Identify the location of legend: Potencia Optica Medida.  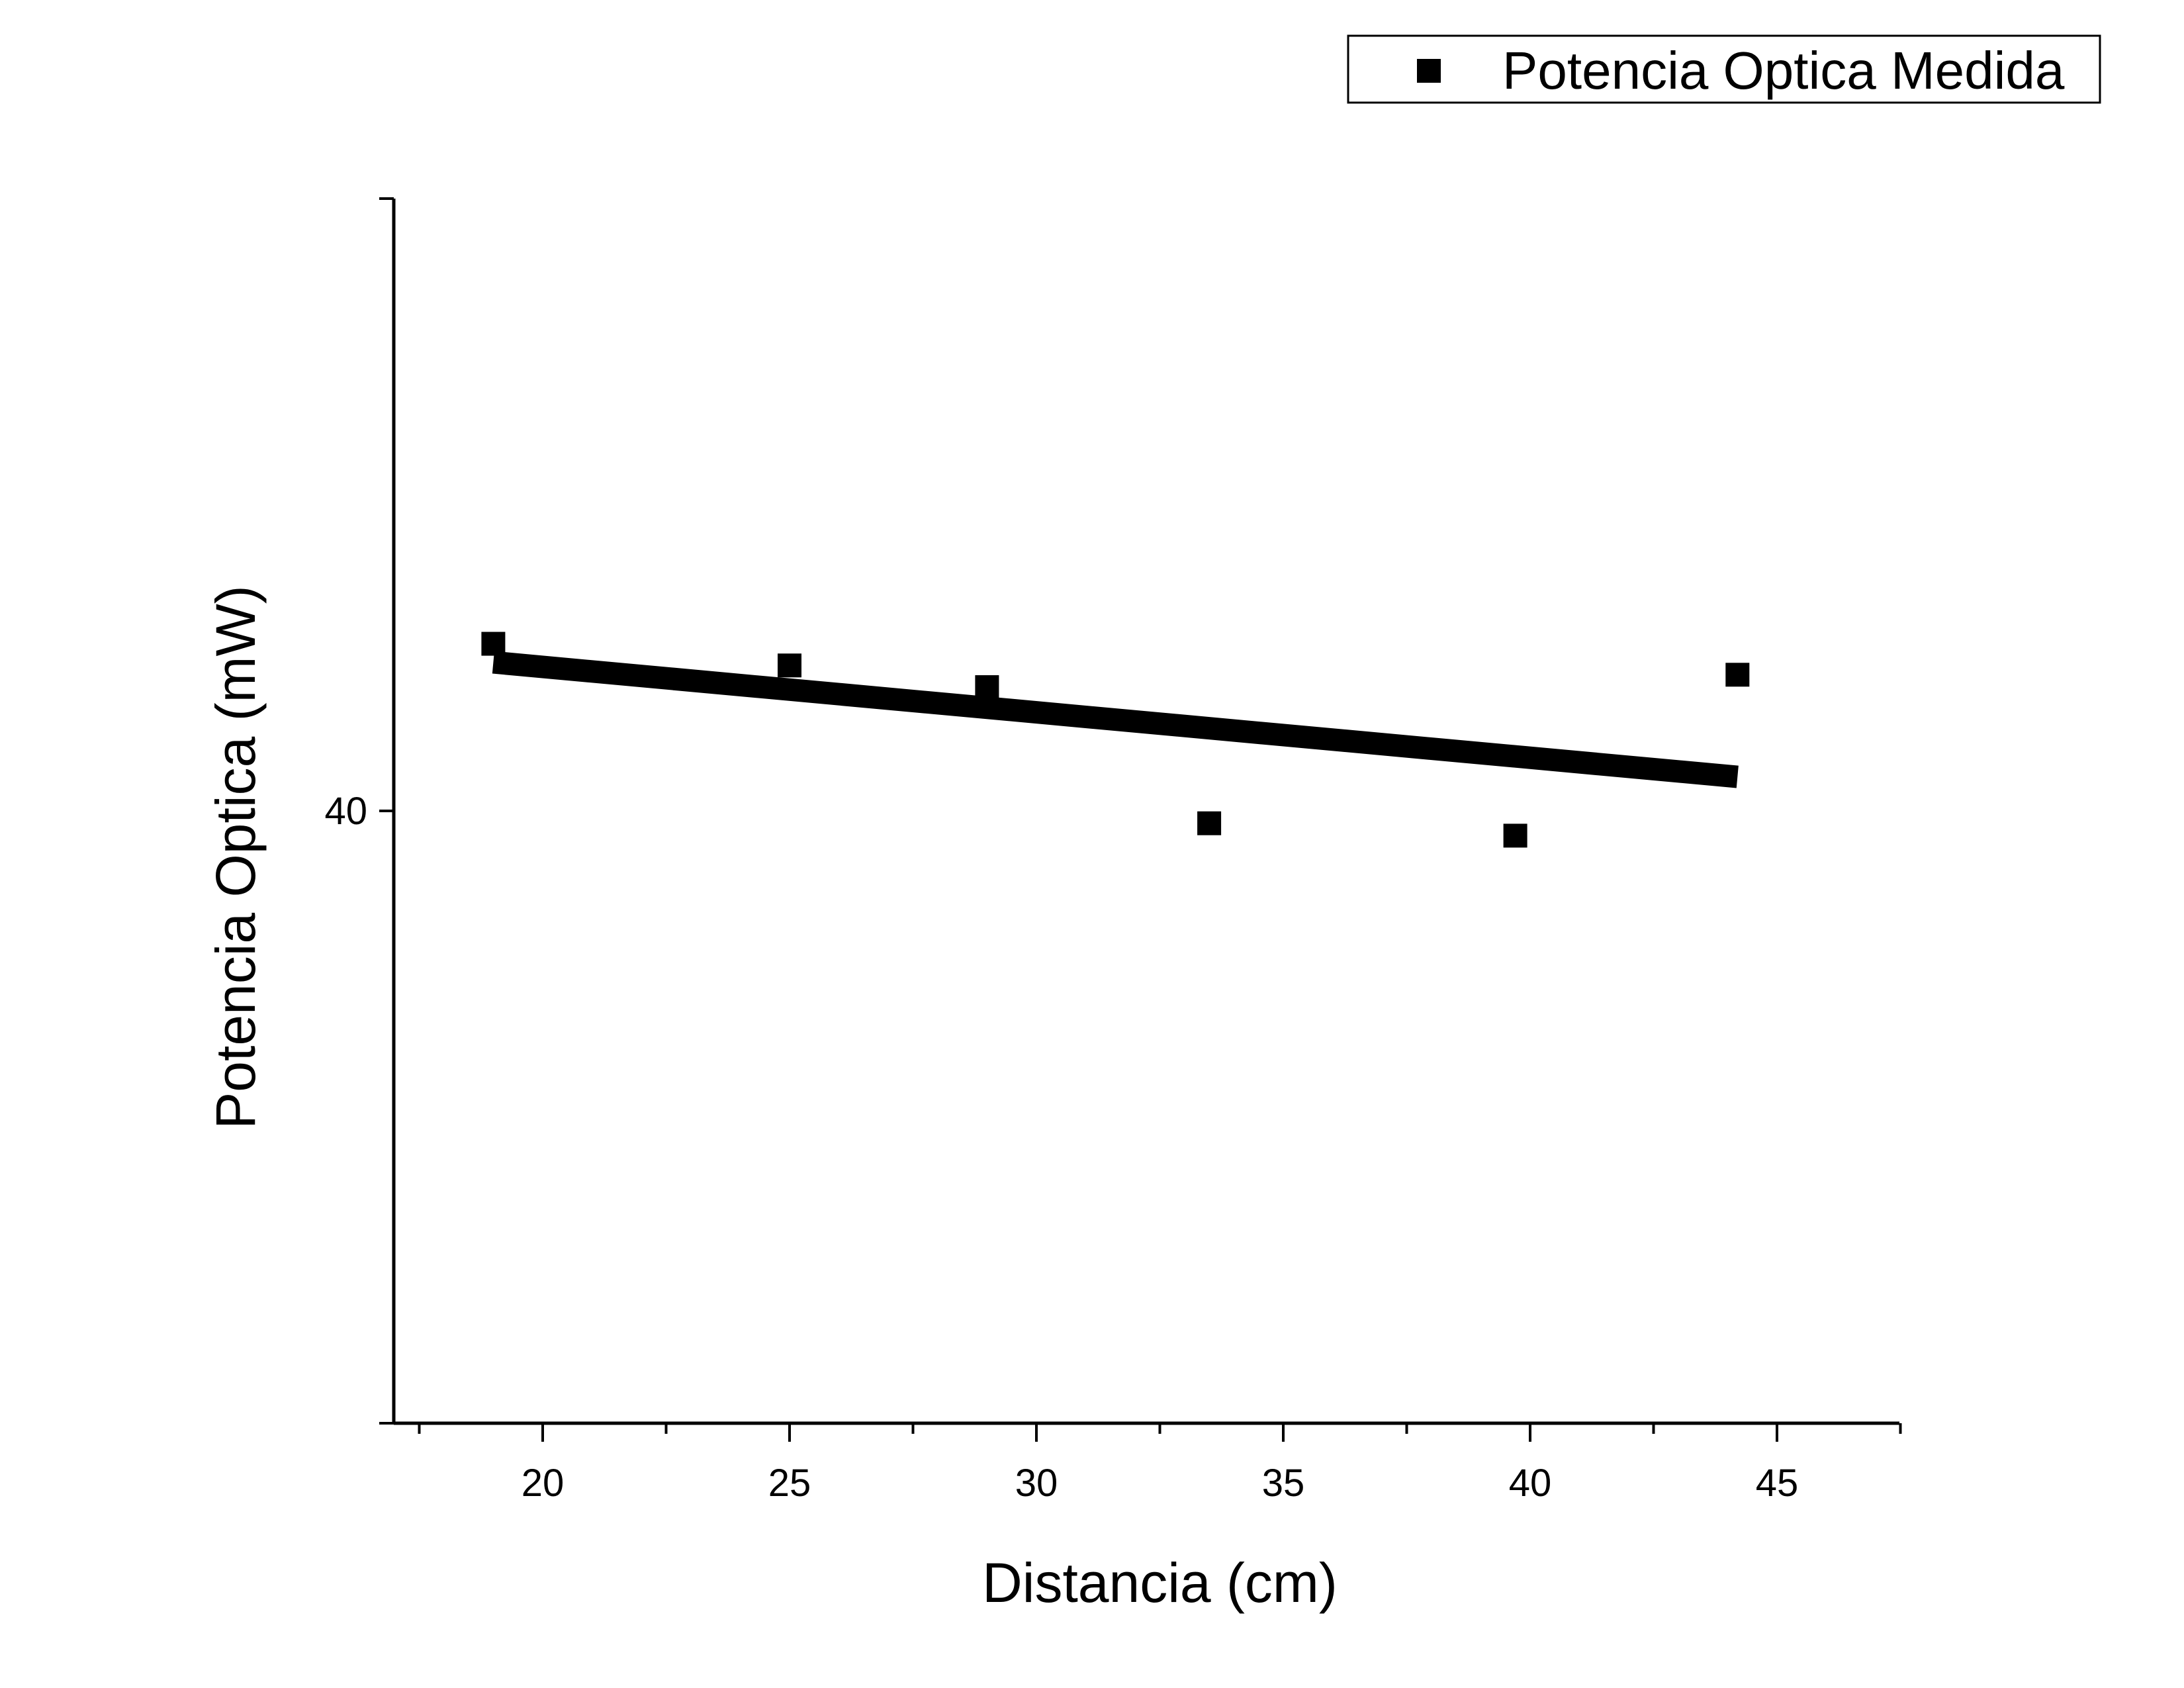
(1724, 69).